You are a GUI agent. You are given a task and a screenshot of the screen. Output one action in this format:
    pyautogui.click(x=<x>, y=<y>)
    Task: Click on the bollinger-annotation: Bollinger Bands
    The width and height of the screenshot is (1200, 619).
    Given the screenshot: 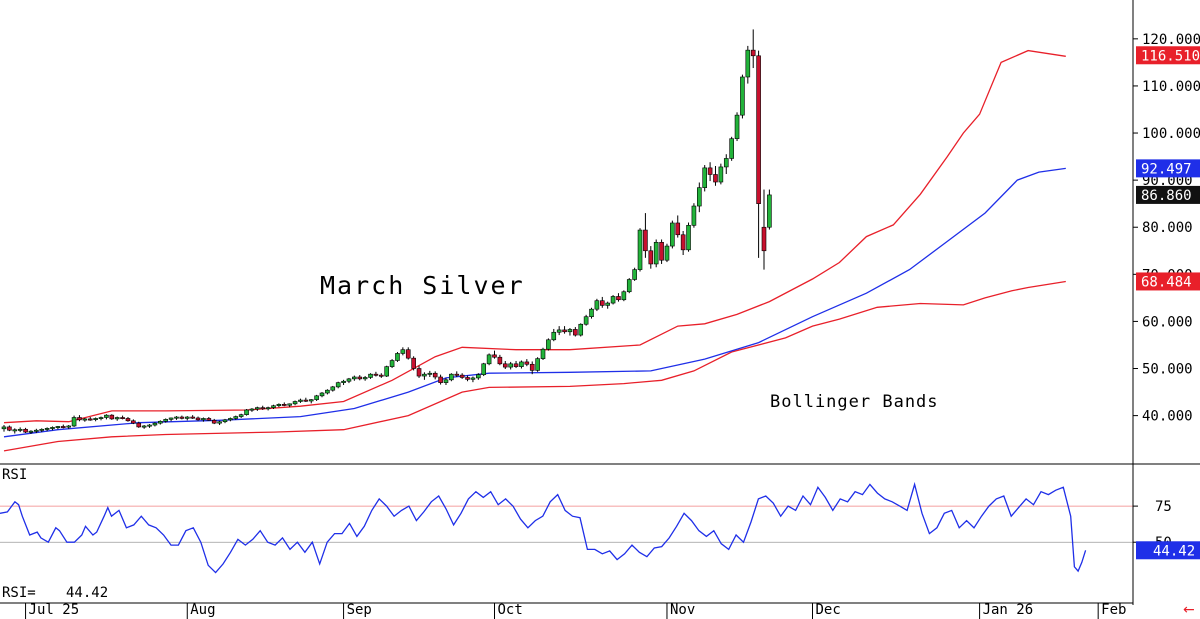 What is the action you would take?
    pyautogui.click(x=854, y=402)
    